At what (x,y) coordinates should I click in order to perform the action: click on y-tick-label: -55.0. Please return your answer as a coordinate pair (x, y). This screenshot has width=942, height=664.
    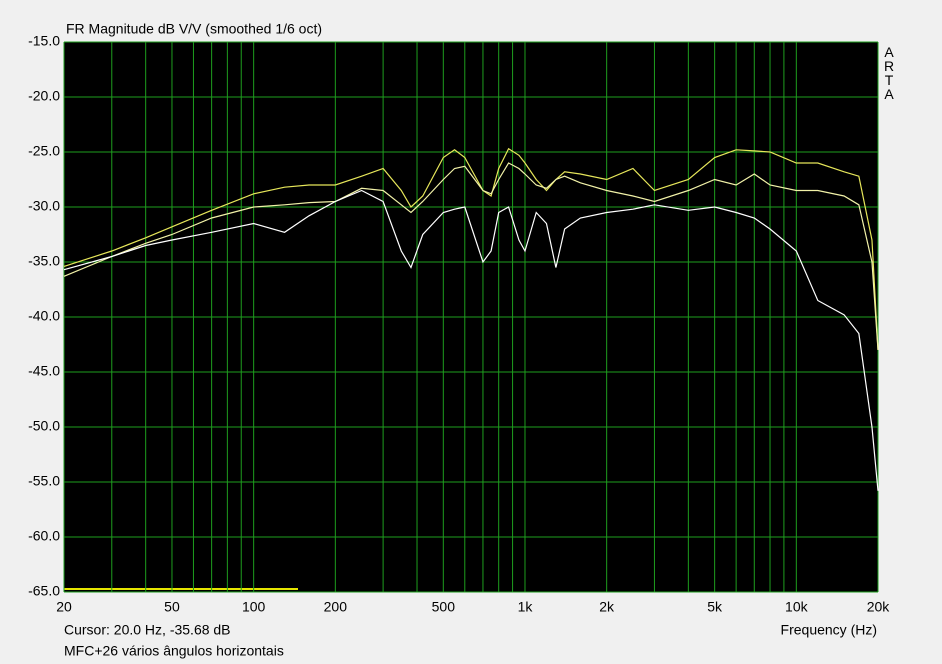
    Looking at the image, I should click on (44, 481).